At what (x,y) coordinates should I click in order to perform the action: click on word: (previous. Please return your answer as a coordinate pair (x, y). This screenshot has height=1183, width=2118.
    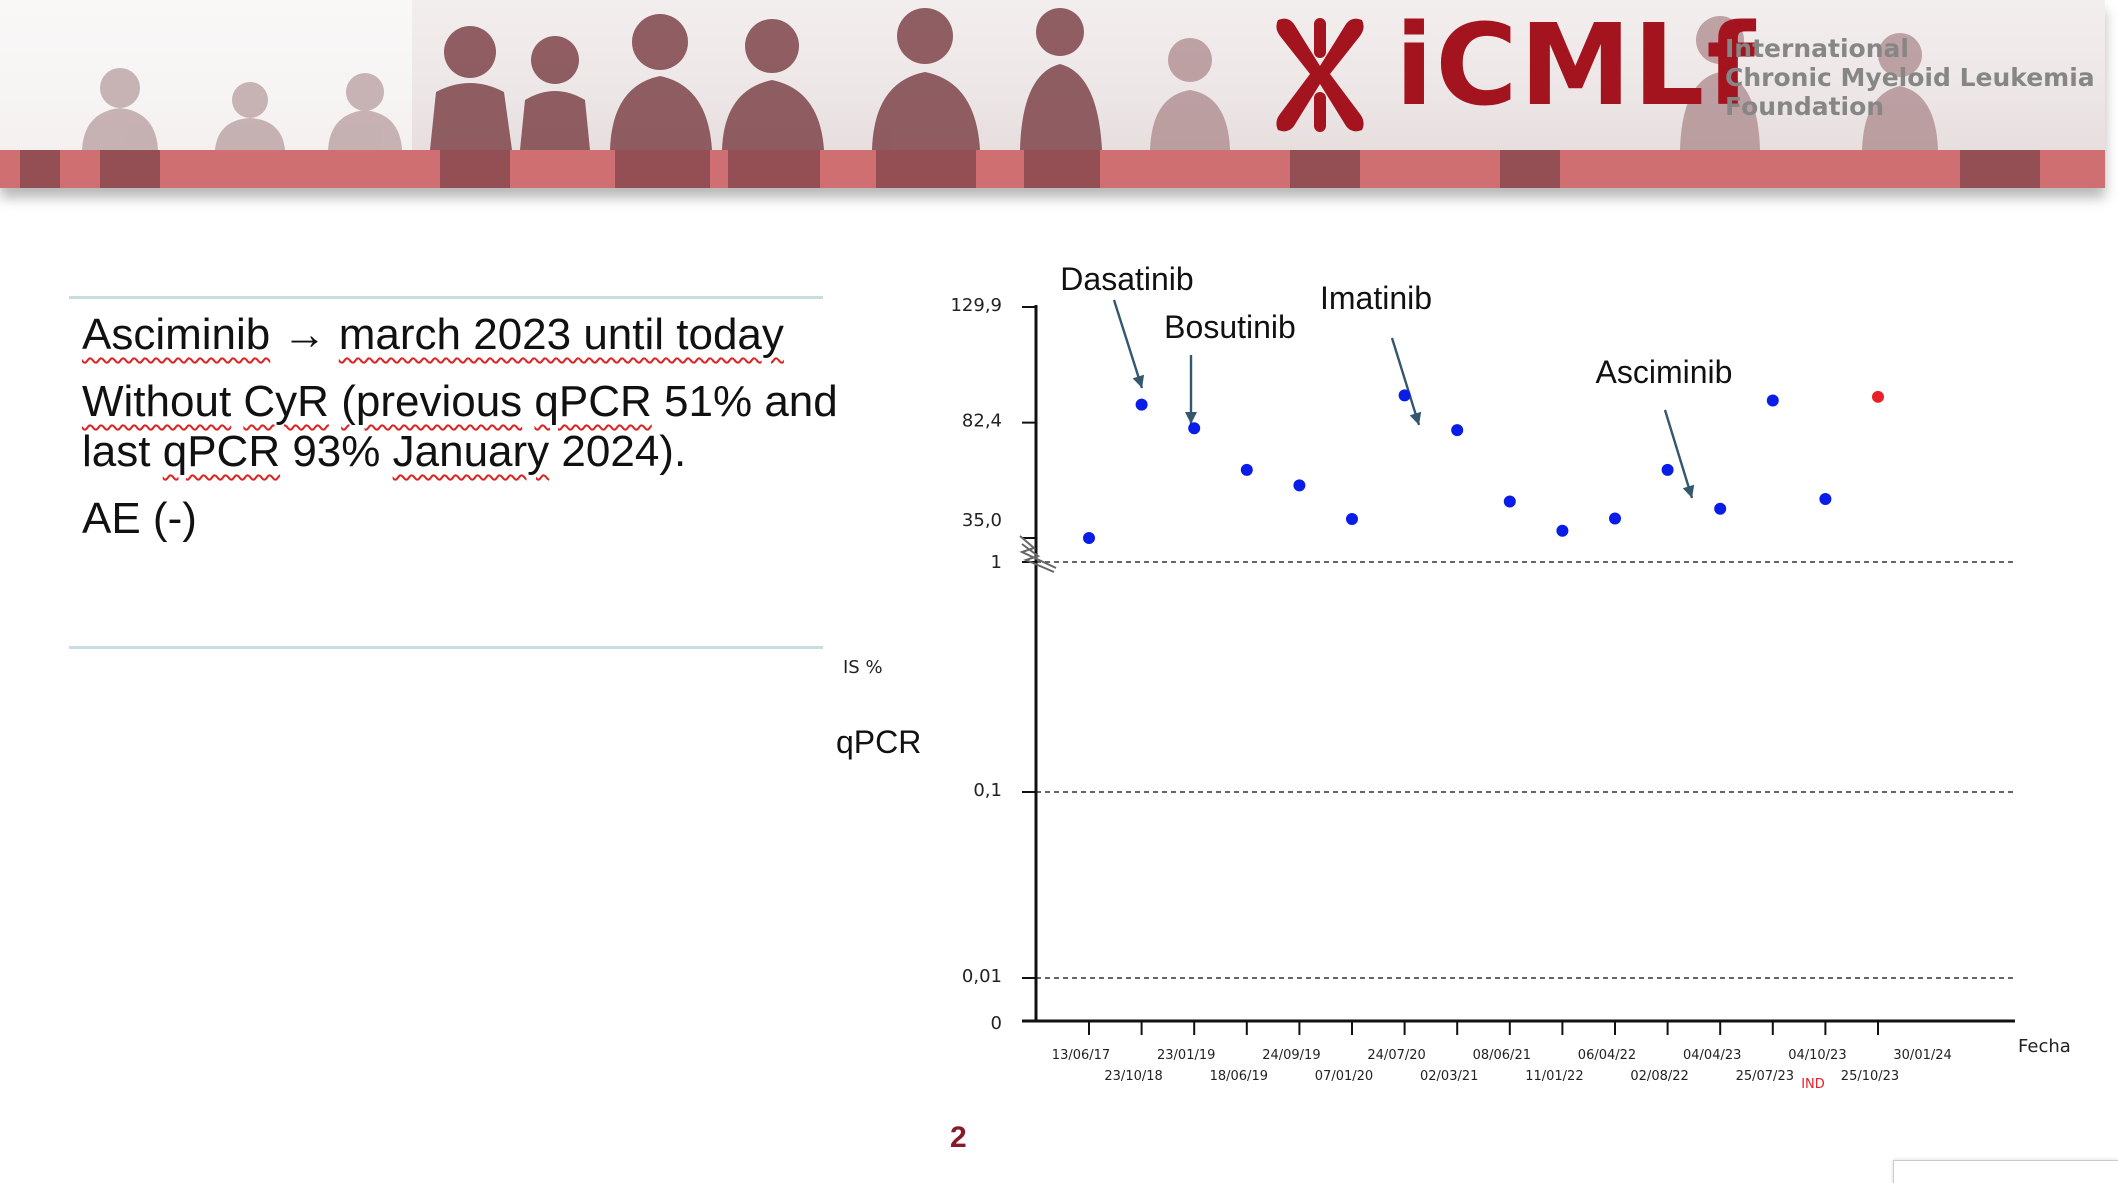
    Looking at the image, I should click on (432, 401).